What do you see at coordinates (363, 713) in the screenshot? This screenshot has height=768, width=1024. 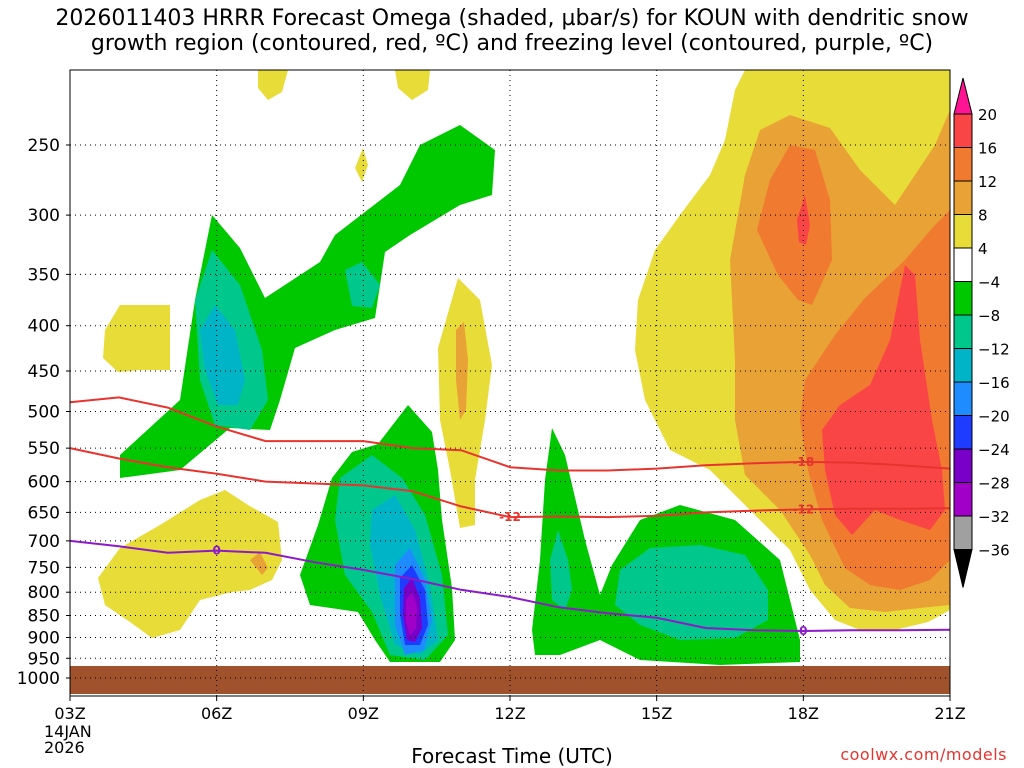 I see `x-tick-label: 09Z` at bounding box center [363, 713].